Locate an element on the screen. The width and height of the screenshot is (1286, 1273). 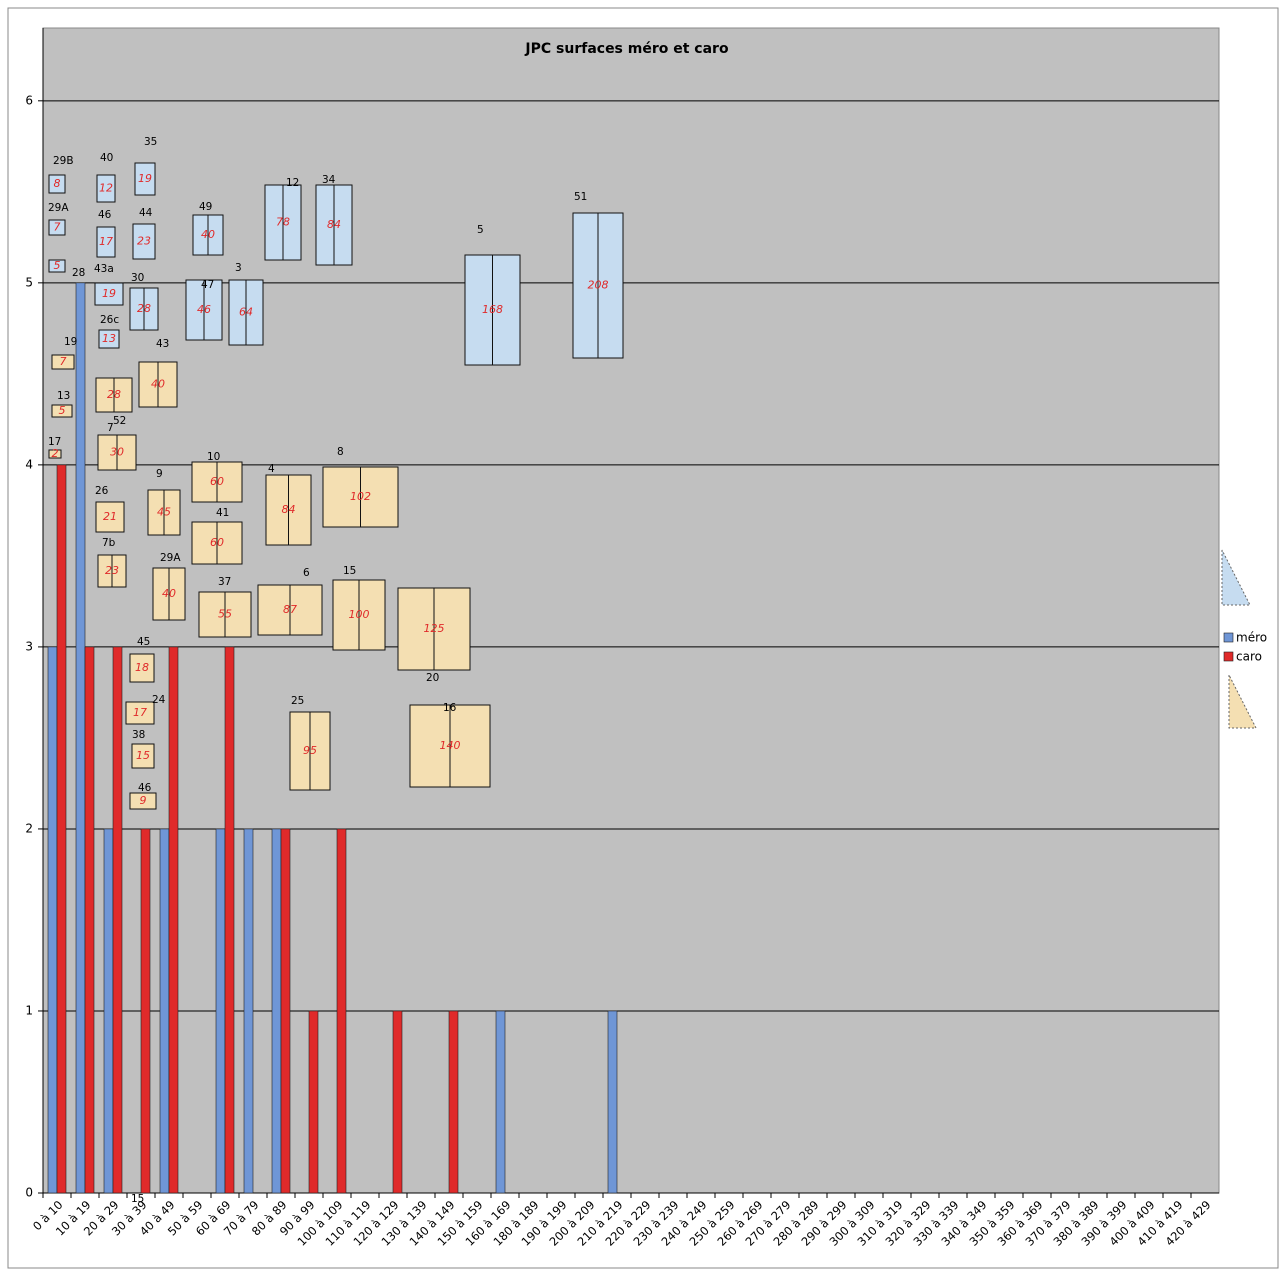
plot-area-label: 9 is located at coordinates (143, 800).